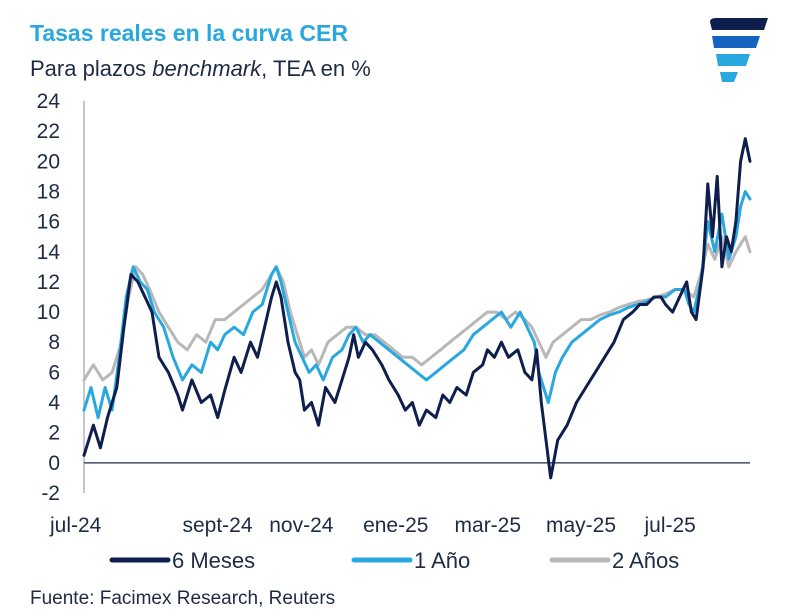 Image resolution: width=800 pixels, height=616 pixels. What do you see at coordinates (729, 77) in the screenshot?
I see `logo-bar-bottom` at bounding box center [729, 77].